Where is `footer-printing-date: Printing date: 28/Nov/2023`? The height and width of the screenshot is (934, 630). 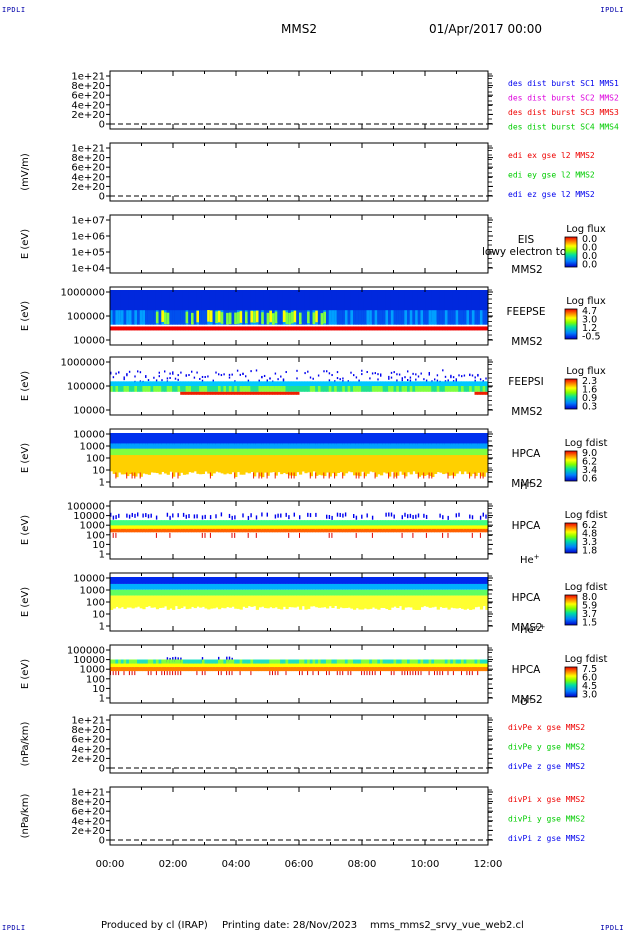 footer-printing-date: Printing date: 28/Nov/2023 is located at coordinates (290, 925).